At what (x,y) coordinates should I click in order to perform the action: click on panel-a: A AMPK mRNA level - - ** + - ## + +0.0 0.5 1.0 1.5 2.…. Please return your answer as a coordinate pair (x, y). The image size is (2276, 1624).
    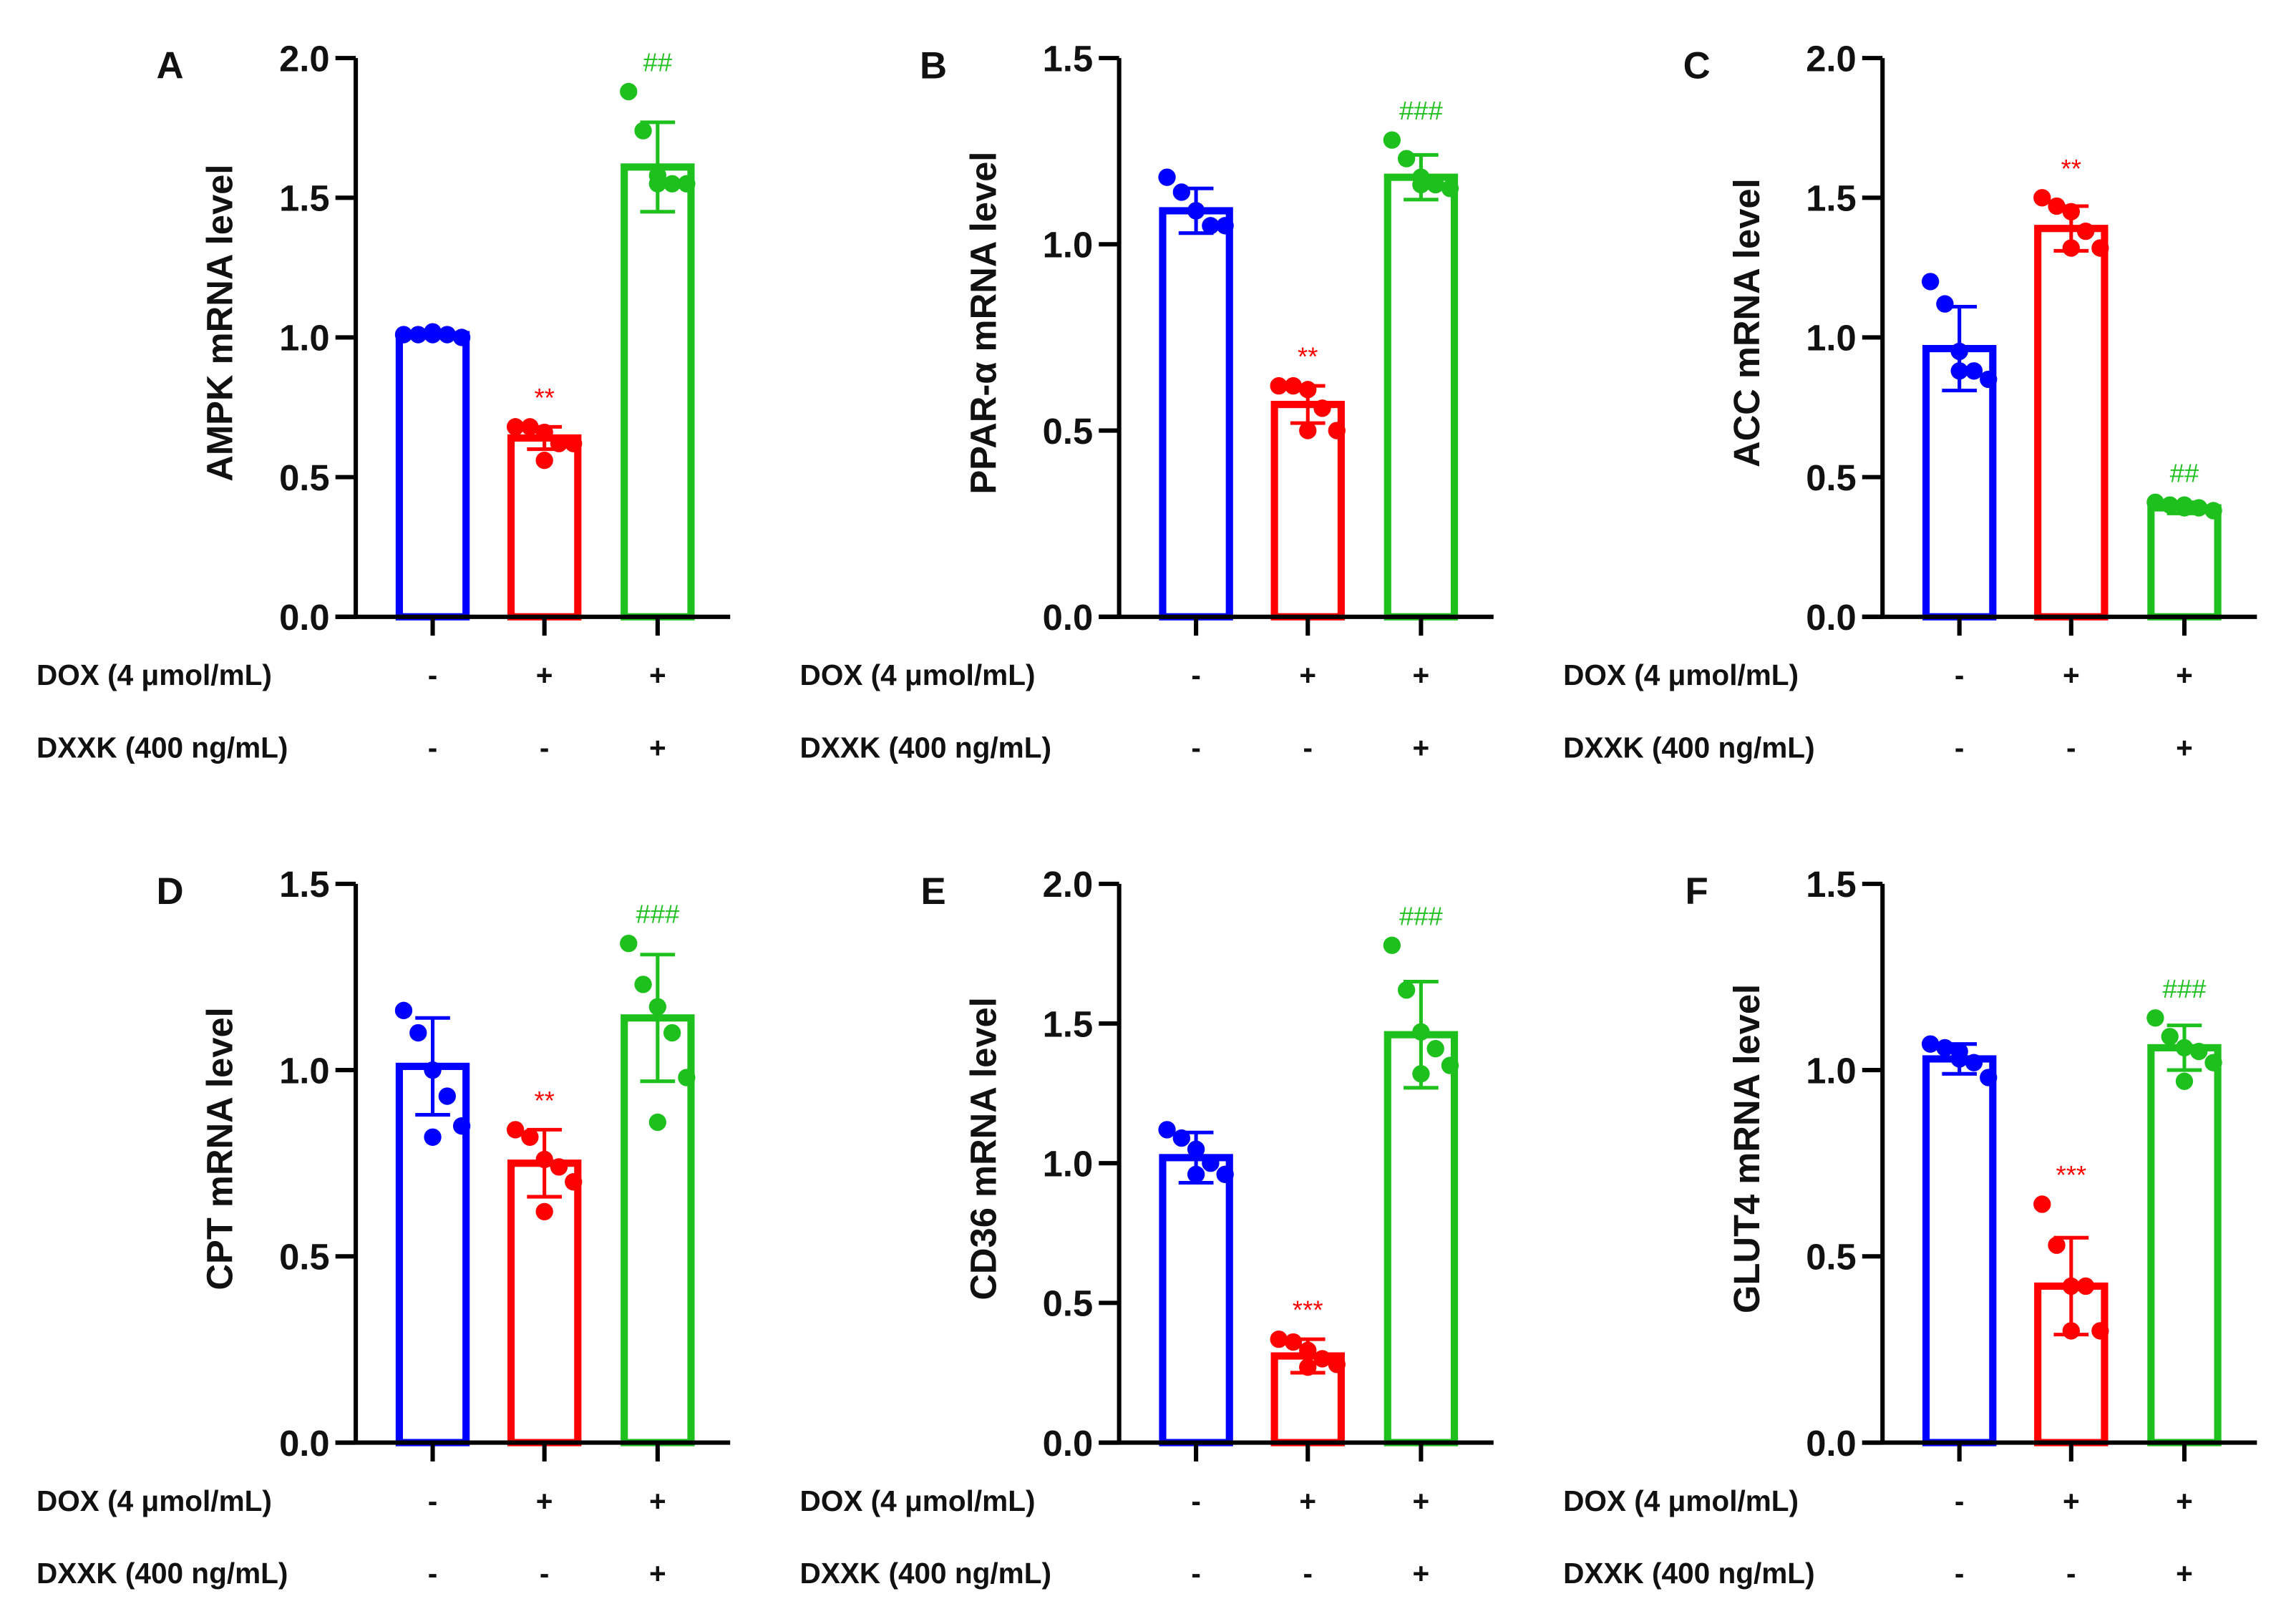
    Looking at the image, I should click on (384, 401).